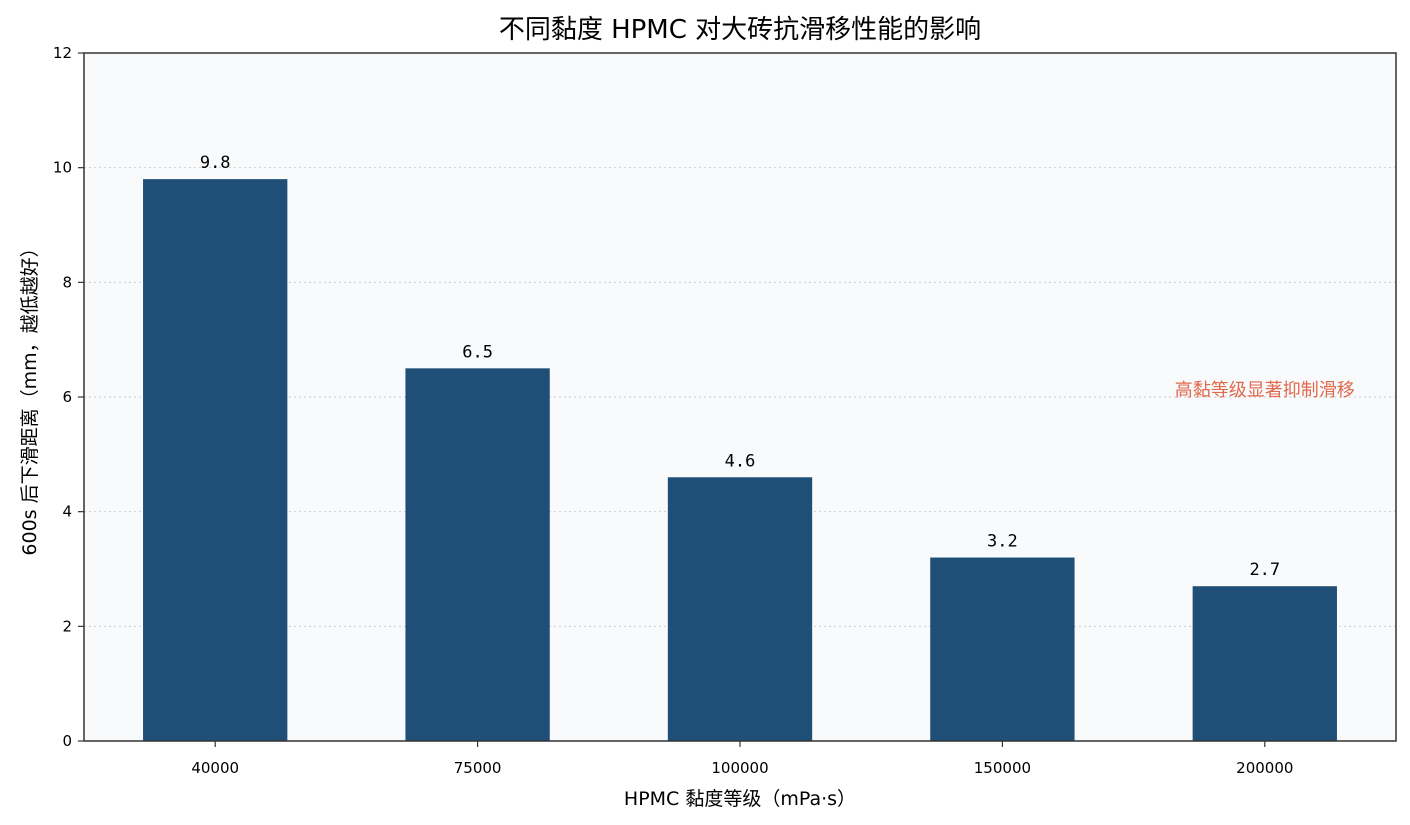 The width and height of the screenshot is (1410, 825). I want to click on y-axis-ticks: 0 2 4 6 8 10 12, so click(68, 397).